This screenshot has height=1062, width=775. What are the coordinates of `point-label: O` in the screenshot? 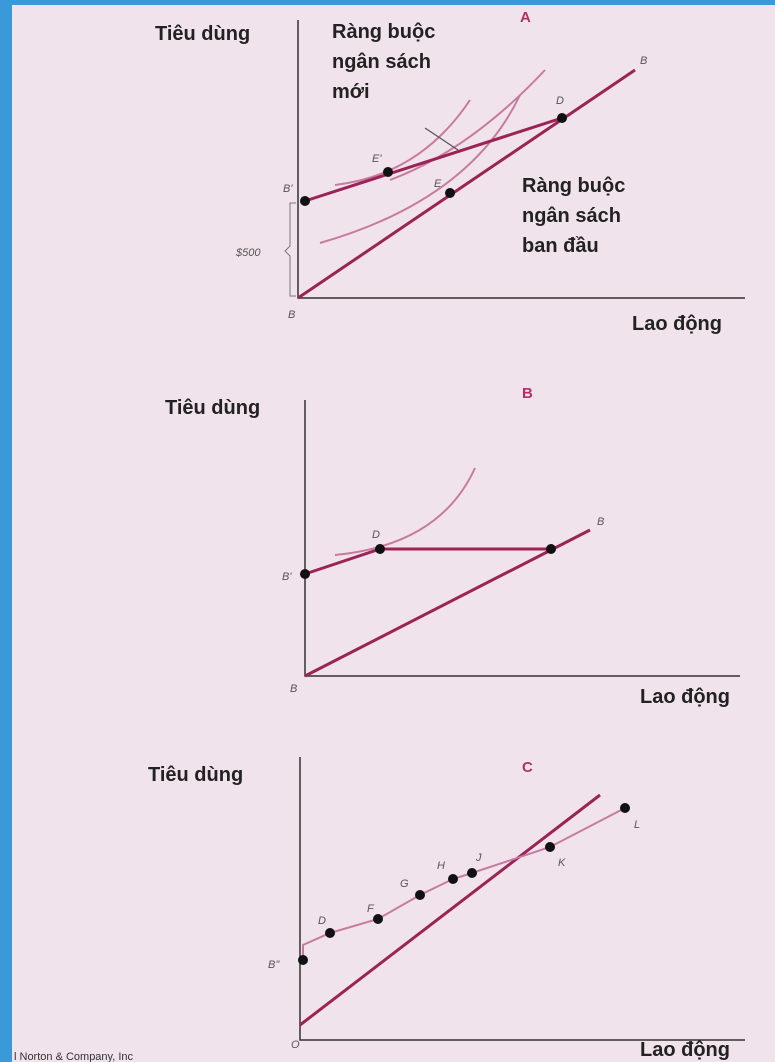 It's located at (295, 1045).